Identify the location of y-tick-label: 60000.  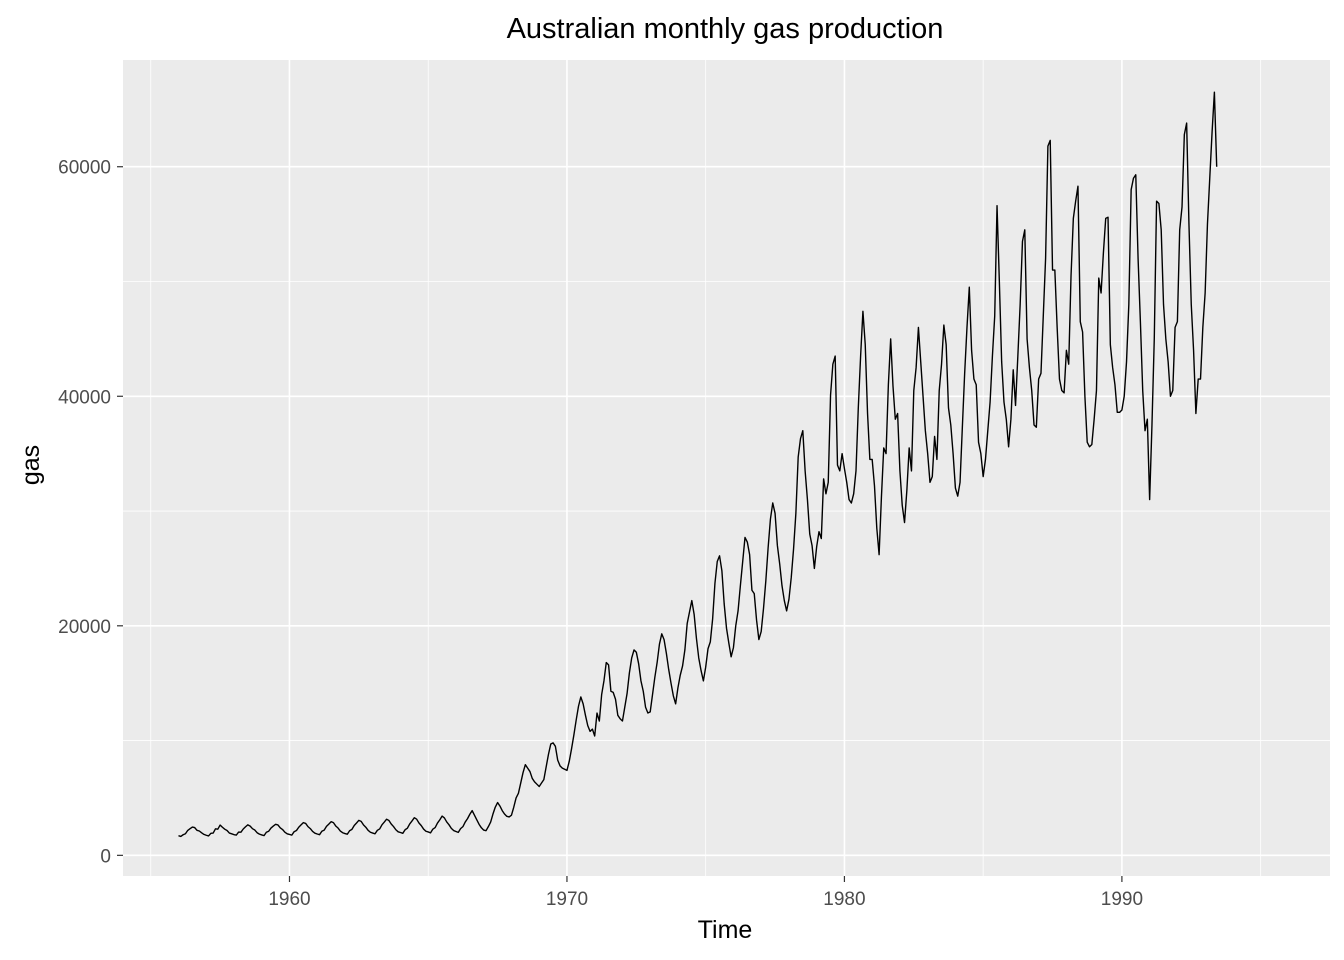
(84, 168).